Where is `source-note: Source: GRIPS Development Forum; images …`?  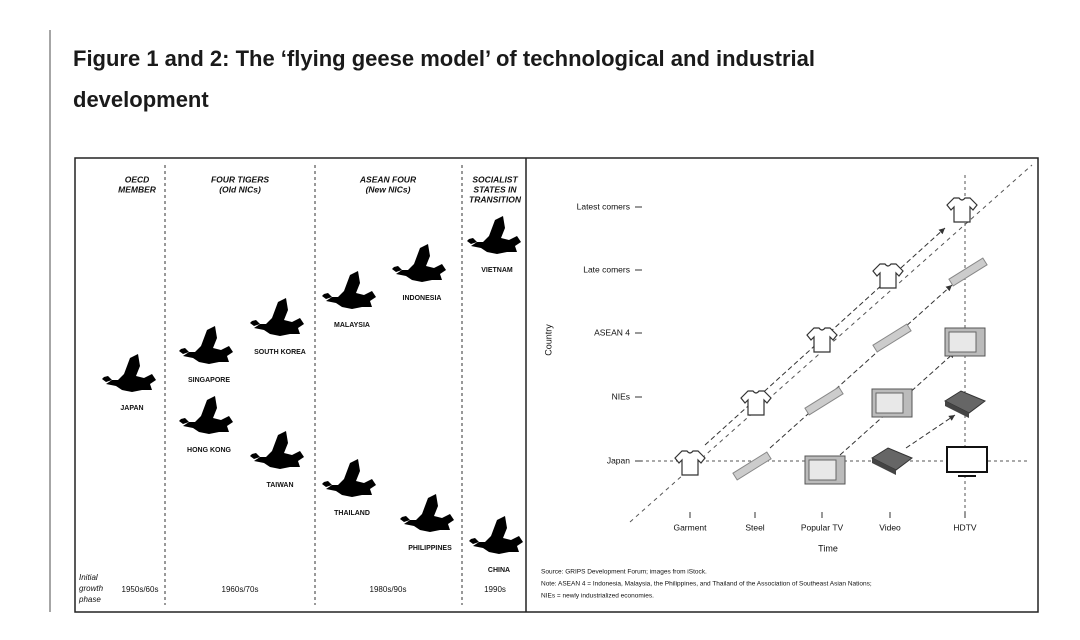
source-note: Source: GRIPS Development Forum; images … is located at coordinates (624, 572).